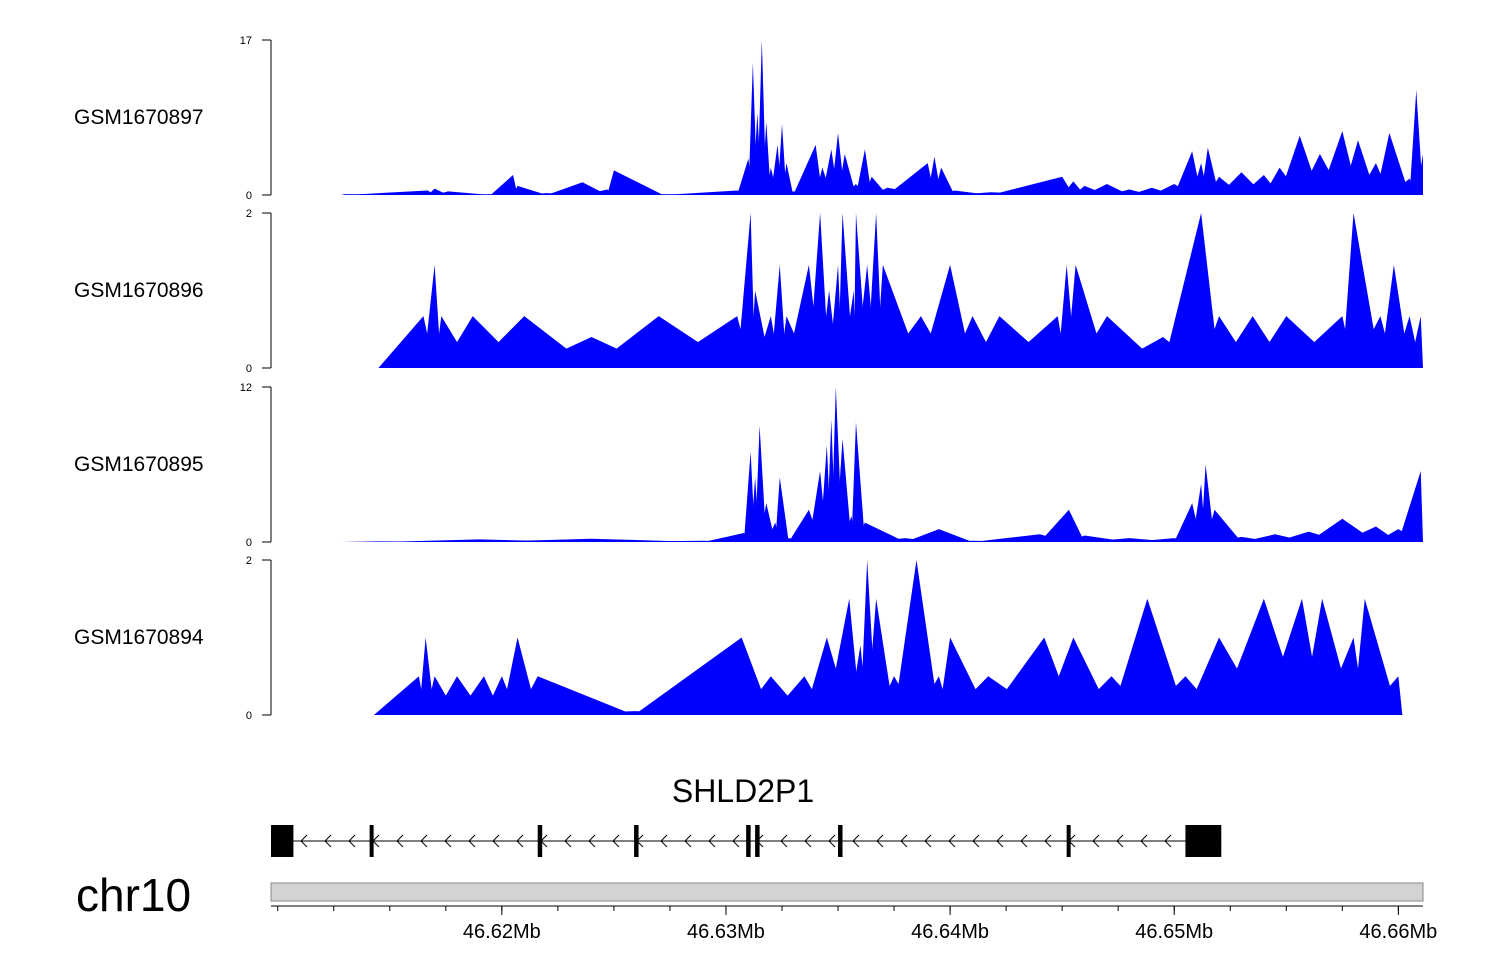  Describe the element at coordinates (750, 895) in the screenshot. I see `chromosome-ideogram: chr10` at that location.